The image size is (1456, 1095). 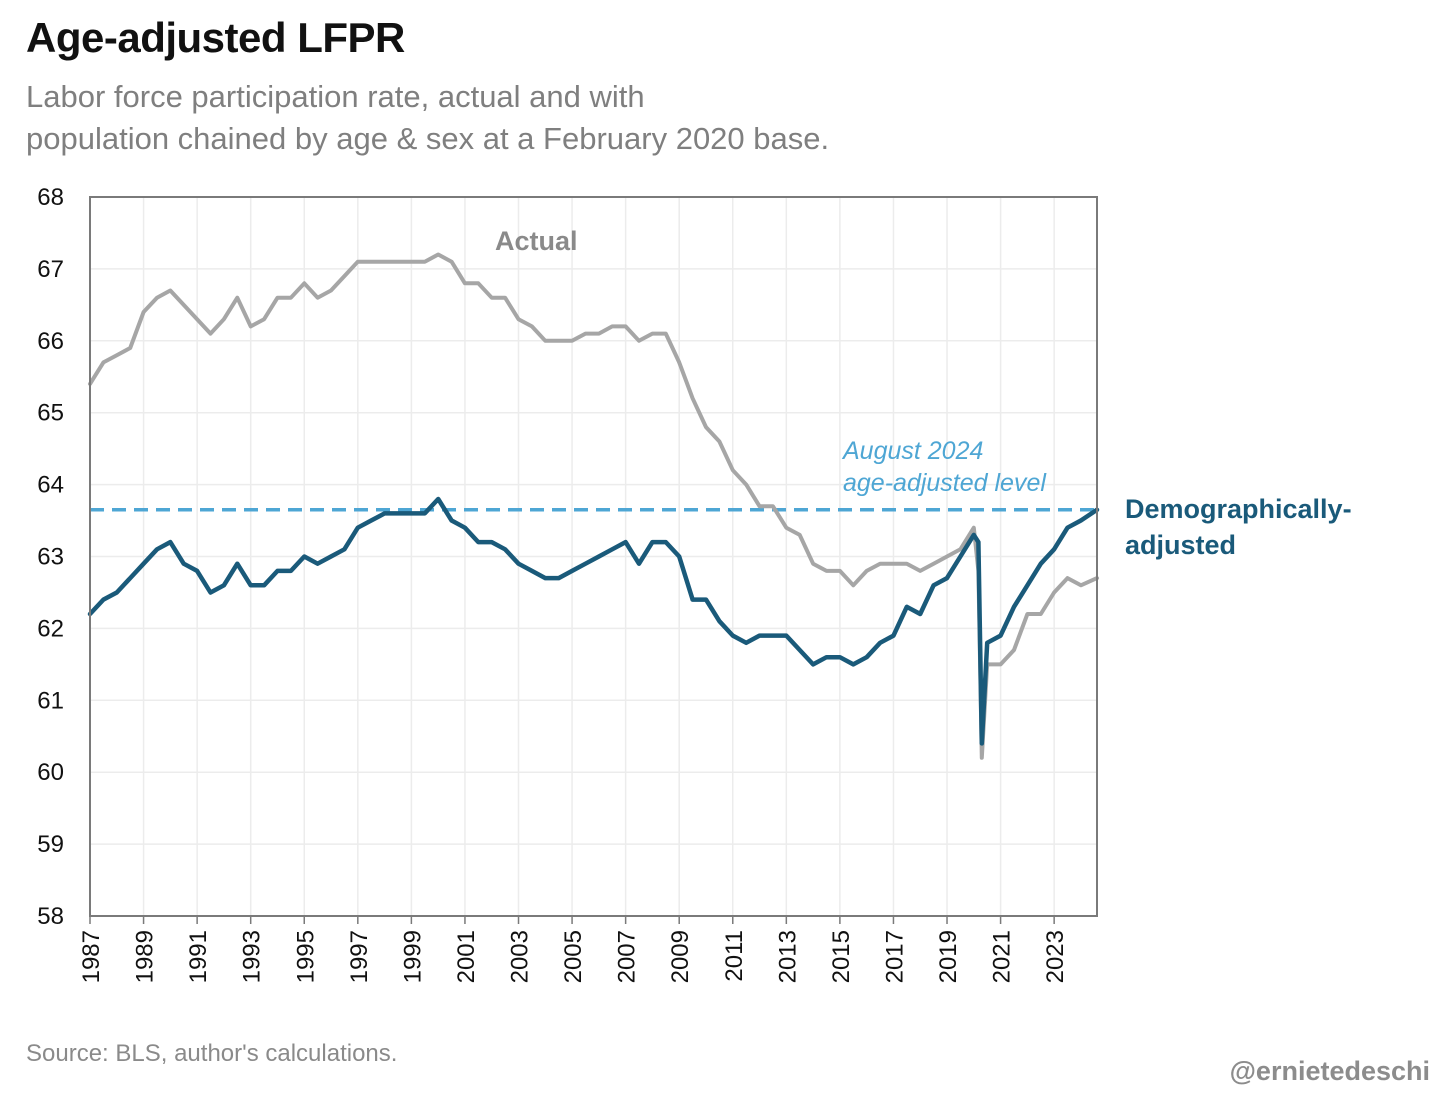 I want to click on x-tick-label: 1999, so click(x=412, y=956).